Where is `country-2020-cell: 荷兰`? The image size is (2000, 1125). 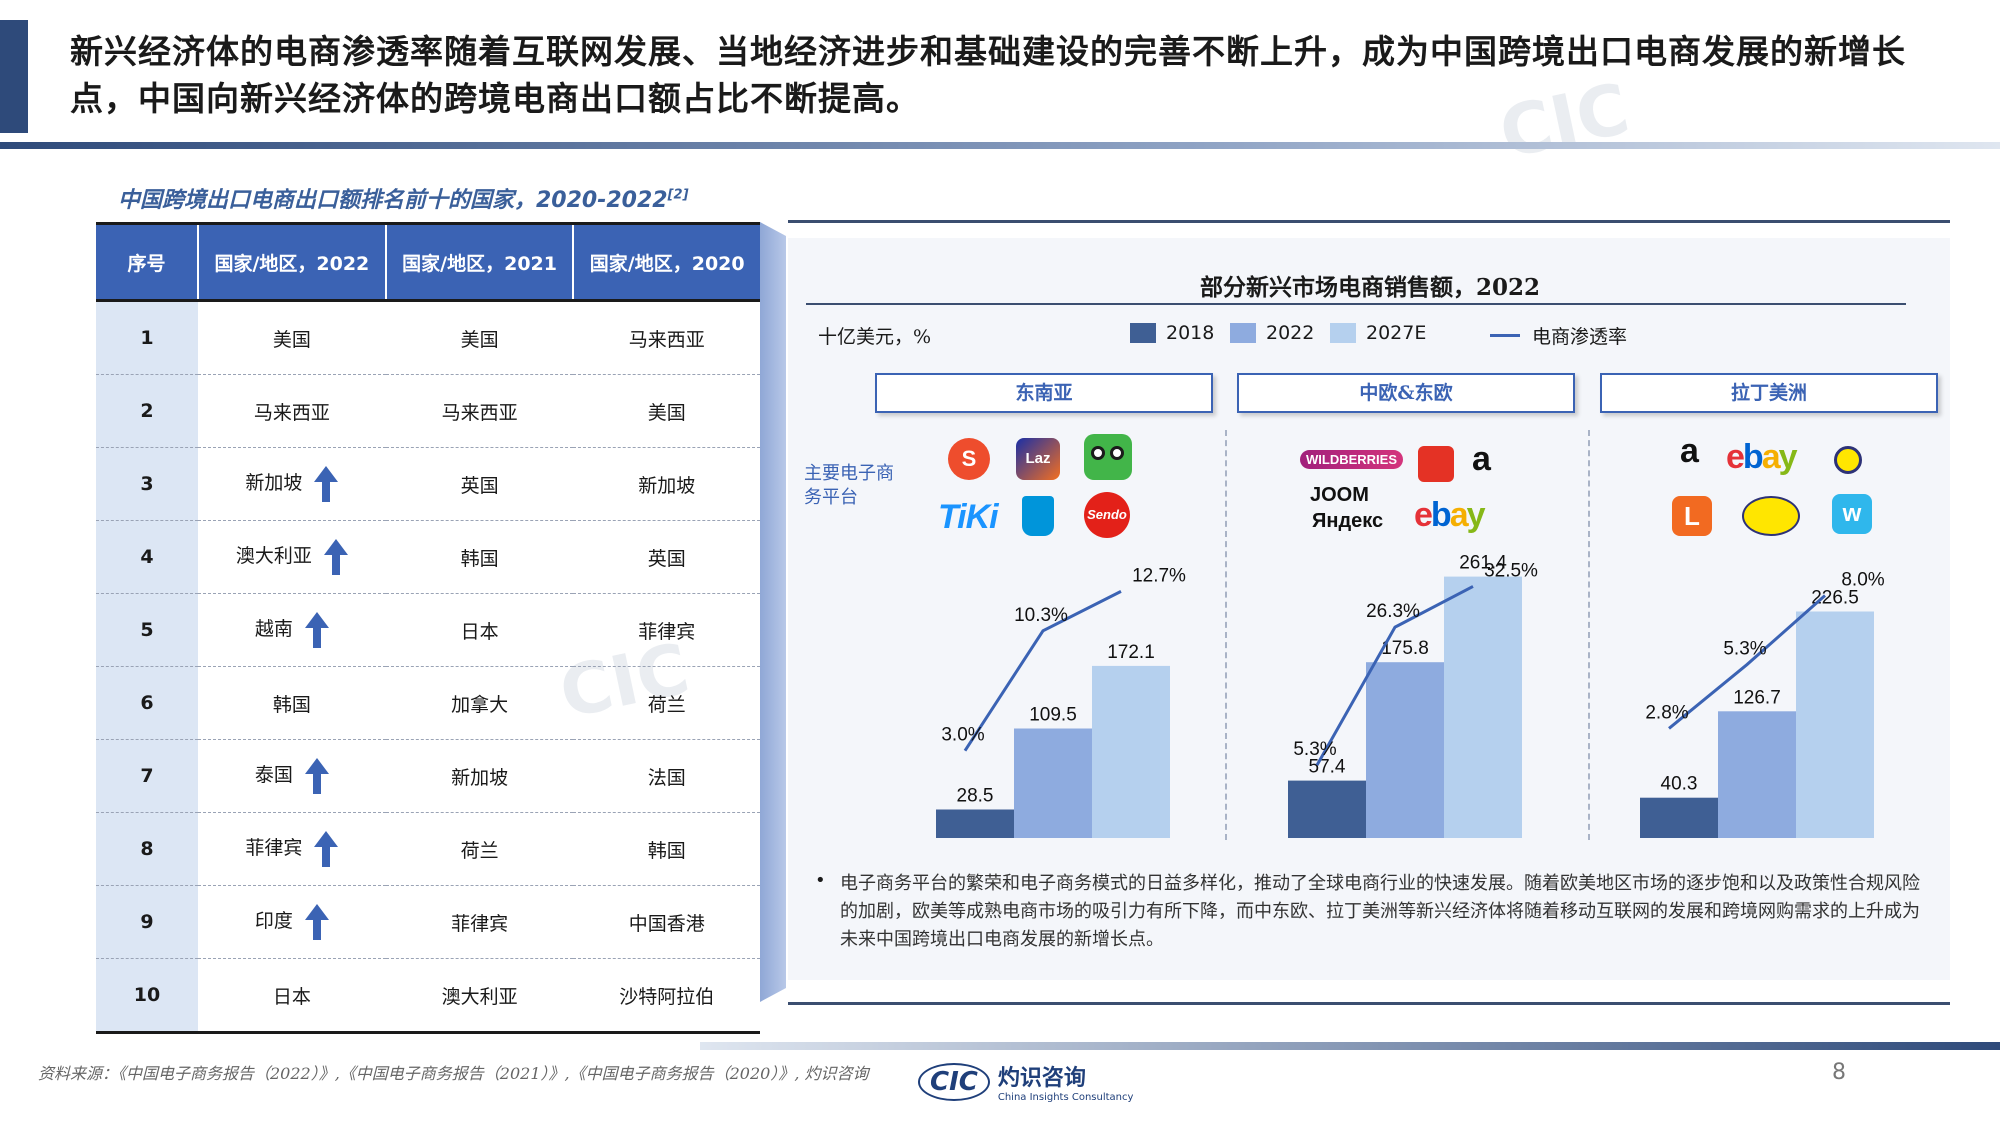 country-2020-cell: 荷兰 is located at coordinates (666, 703).